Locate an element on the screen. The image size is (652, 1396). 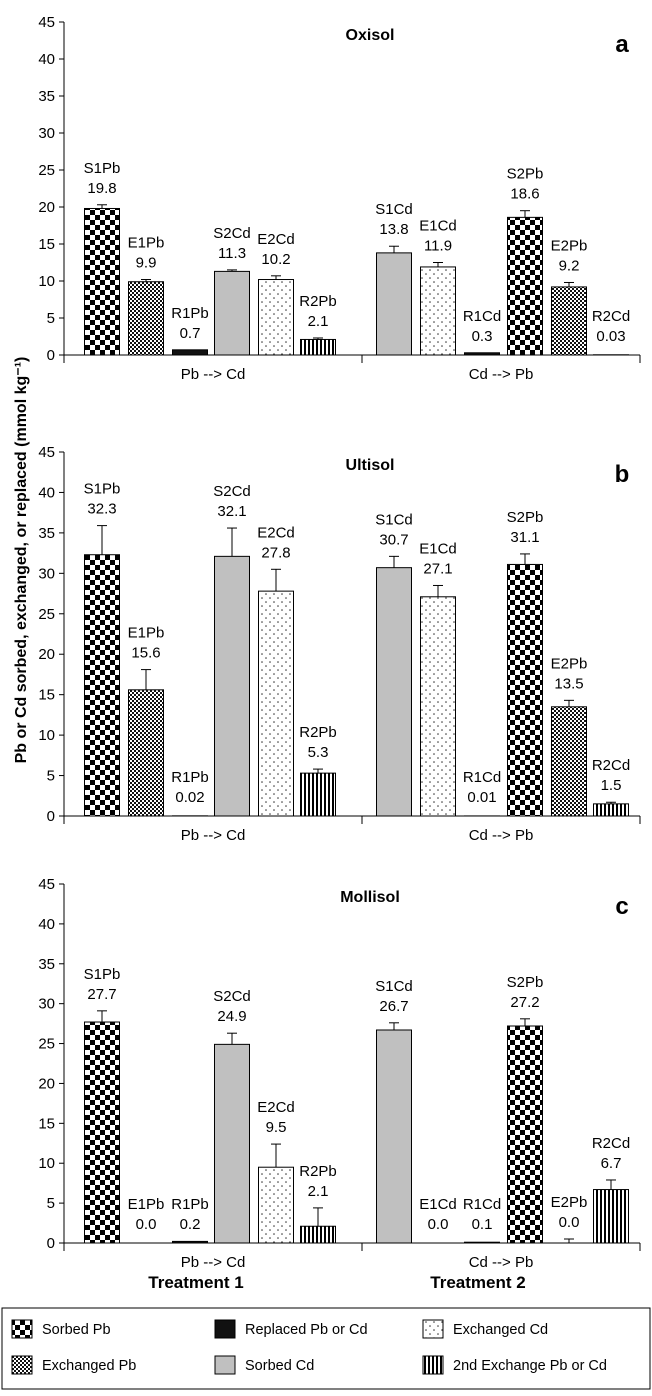
legend-label: 2nd Exchange Pb or Cd is located at coordinates (530, 1366).